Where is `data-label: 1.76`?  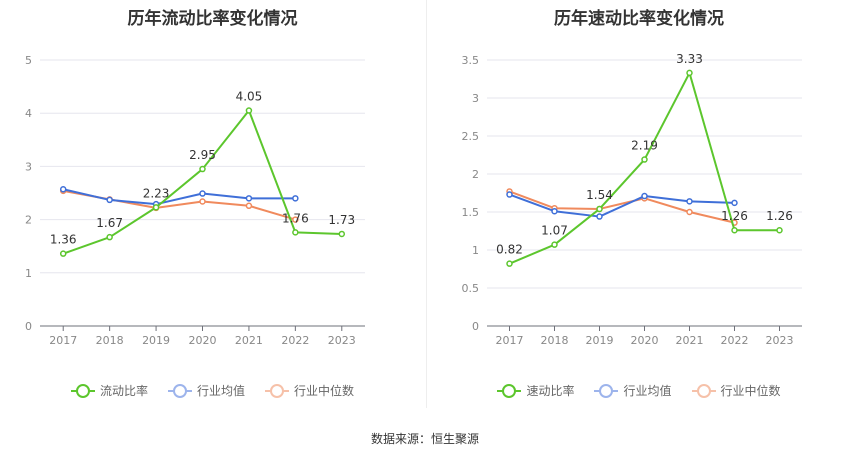 data-label: 1.76 is located at coordinates (295, 218).